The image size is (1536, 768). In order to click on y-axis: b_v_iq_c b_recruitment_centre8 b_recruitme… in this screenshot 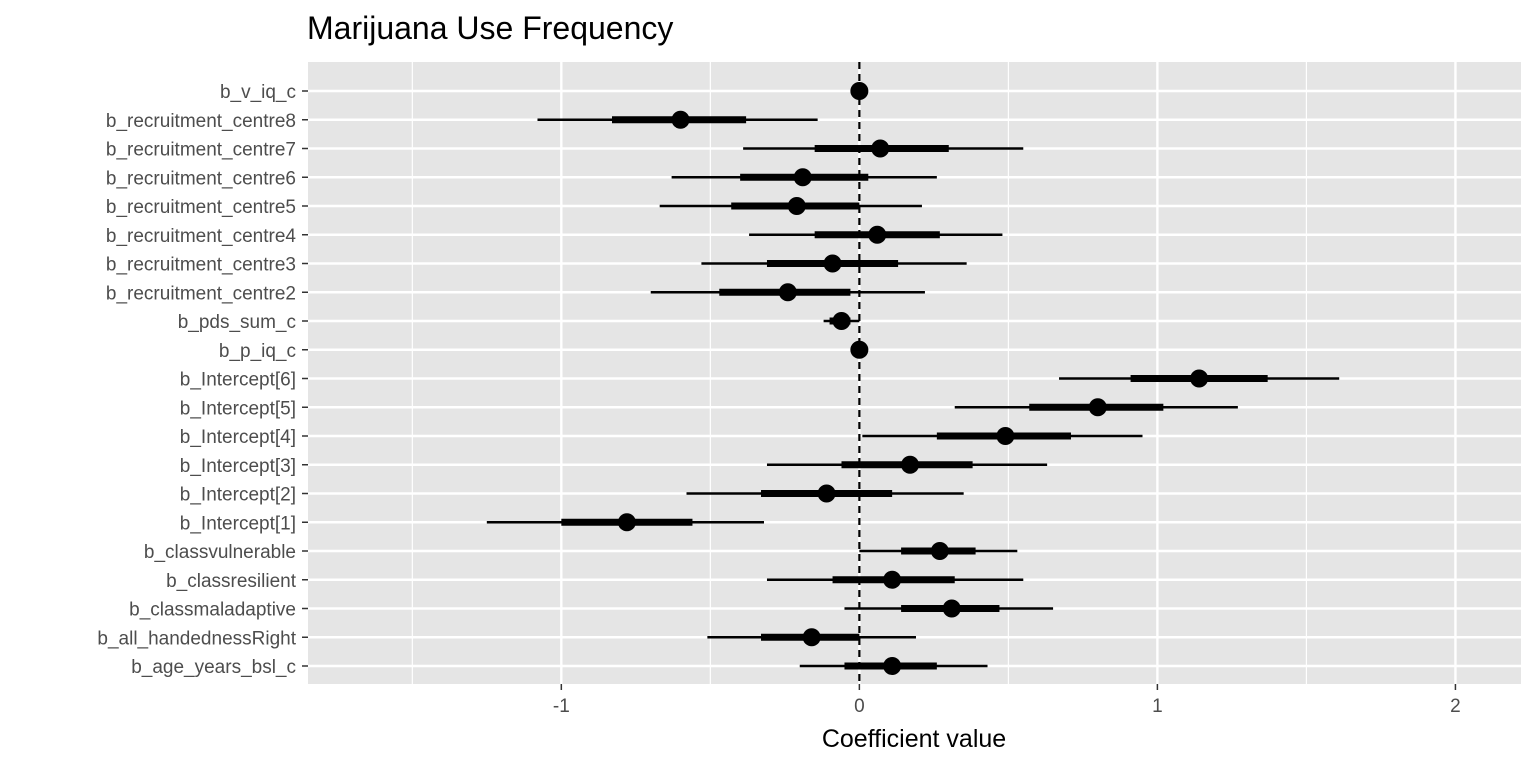, I will do `click(202, 380)`.